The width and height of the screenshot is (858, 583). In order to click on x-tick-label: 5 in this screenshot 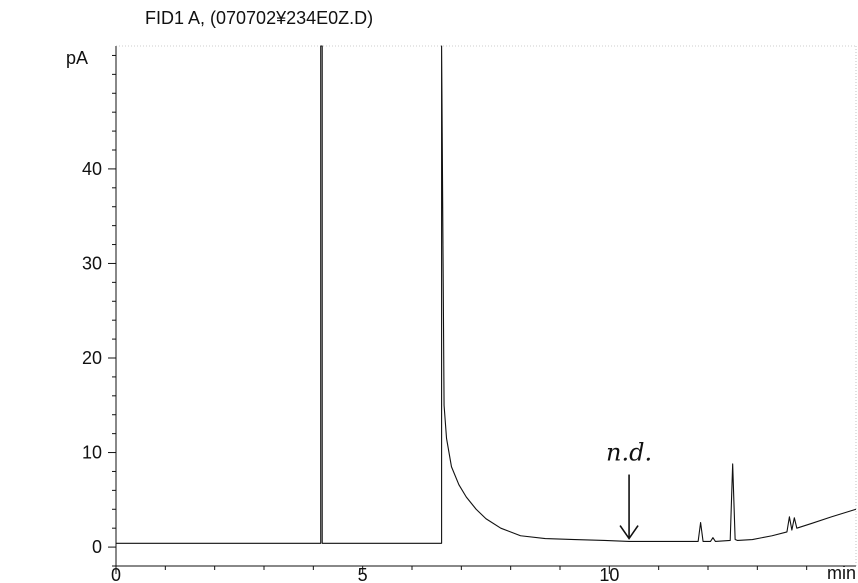, I will do `click(363, 574)`.